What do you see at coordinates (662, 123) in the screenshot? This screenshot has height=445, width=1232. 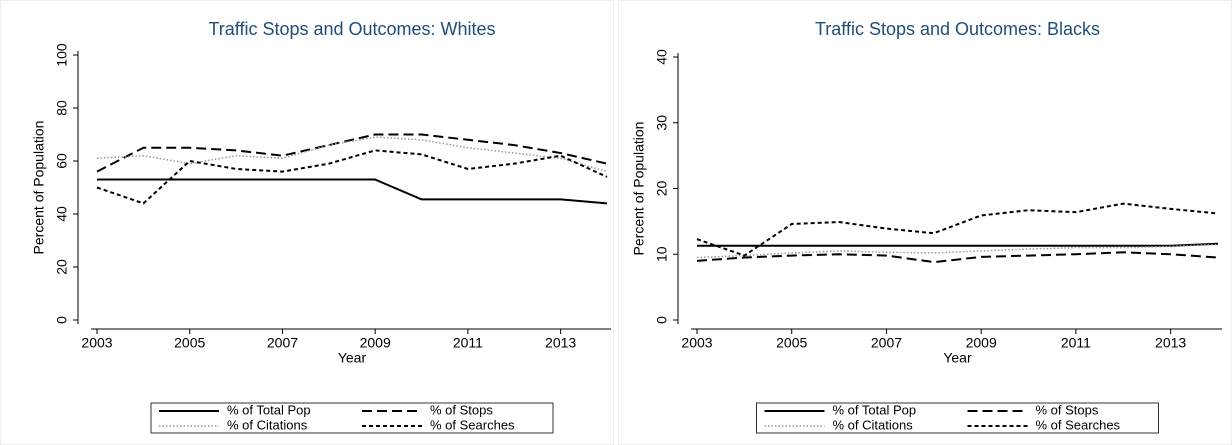 I see `y-tick-label: 30` at bounding box center [662, 123].